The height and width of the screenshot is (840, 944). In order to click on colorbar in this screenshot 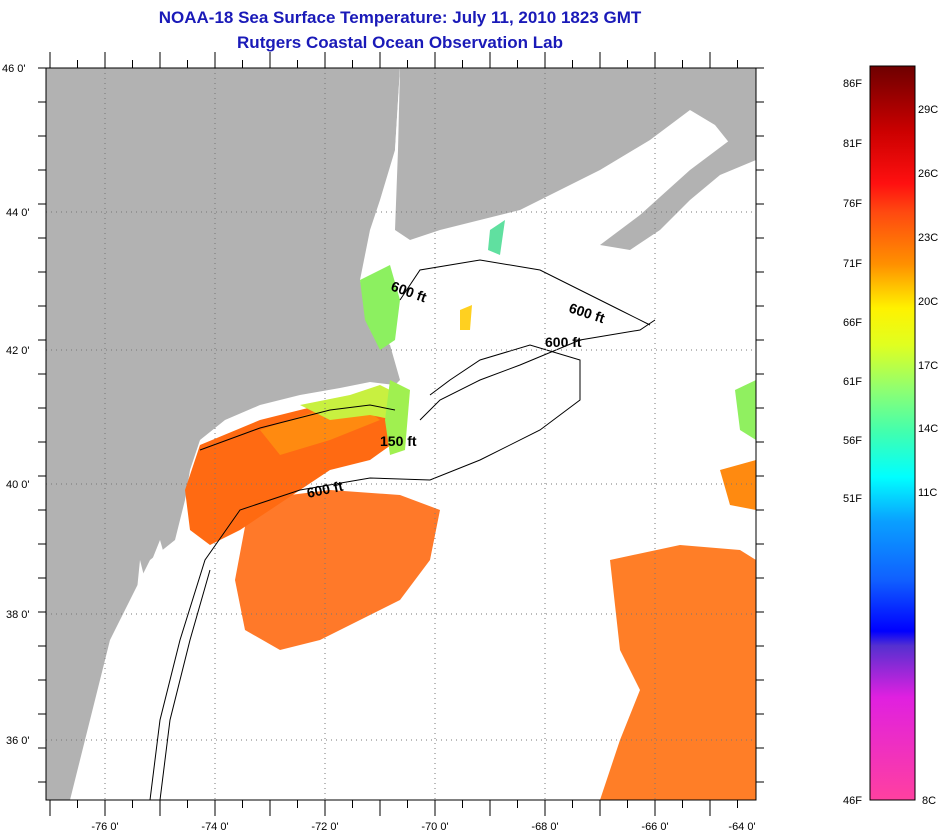, I will do `click(892, 433)`.